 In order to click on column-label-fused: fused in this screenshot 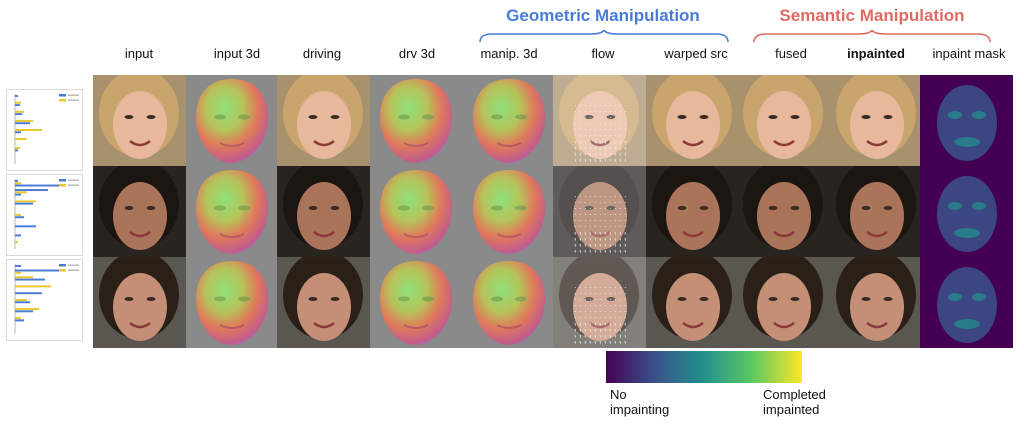, I will do `click(791, 53)`.